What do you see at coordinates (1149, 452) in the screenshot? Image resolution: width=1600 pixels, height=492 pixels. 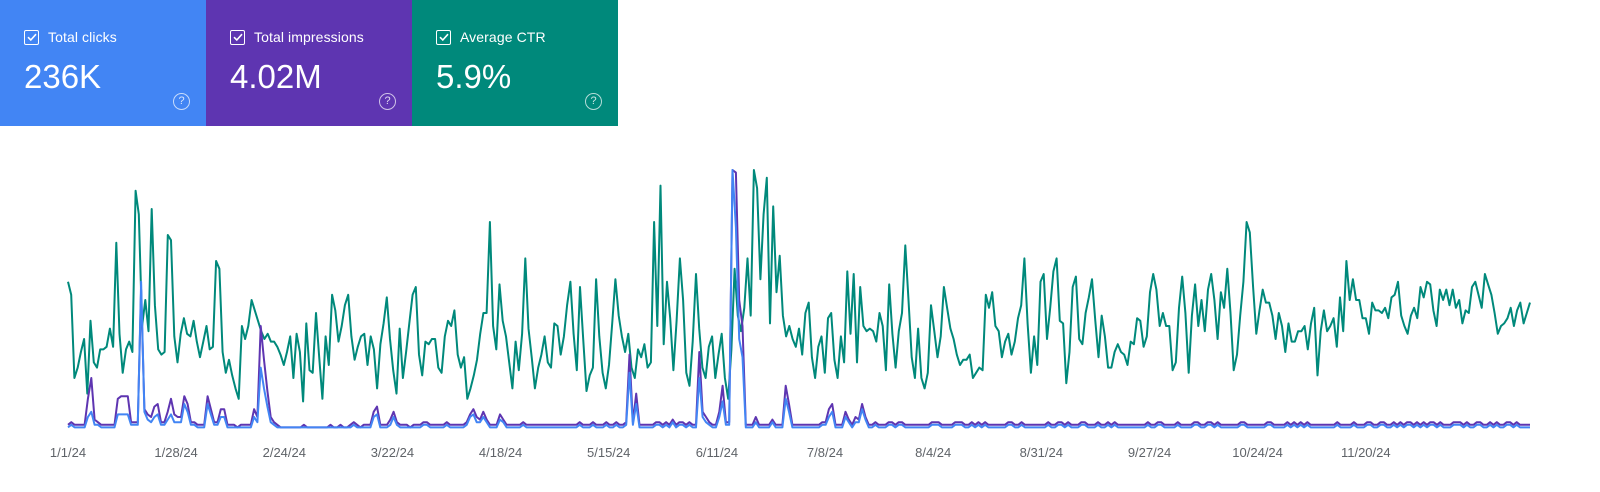 I see `x-tick-label: 9/27/24` at bounding box center [1149, 452].